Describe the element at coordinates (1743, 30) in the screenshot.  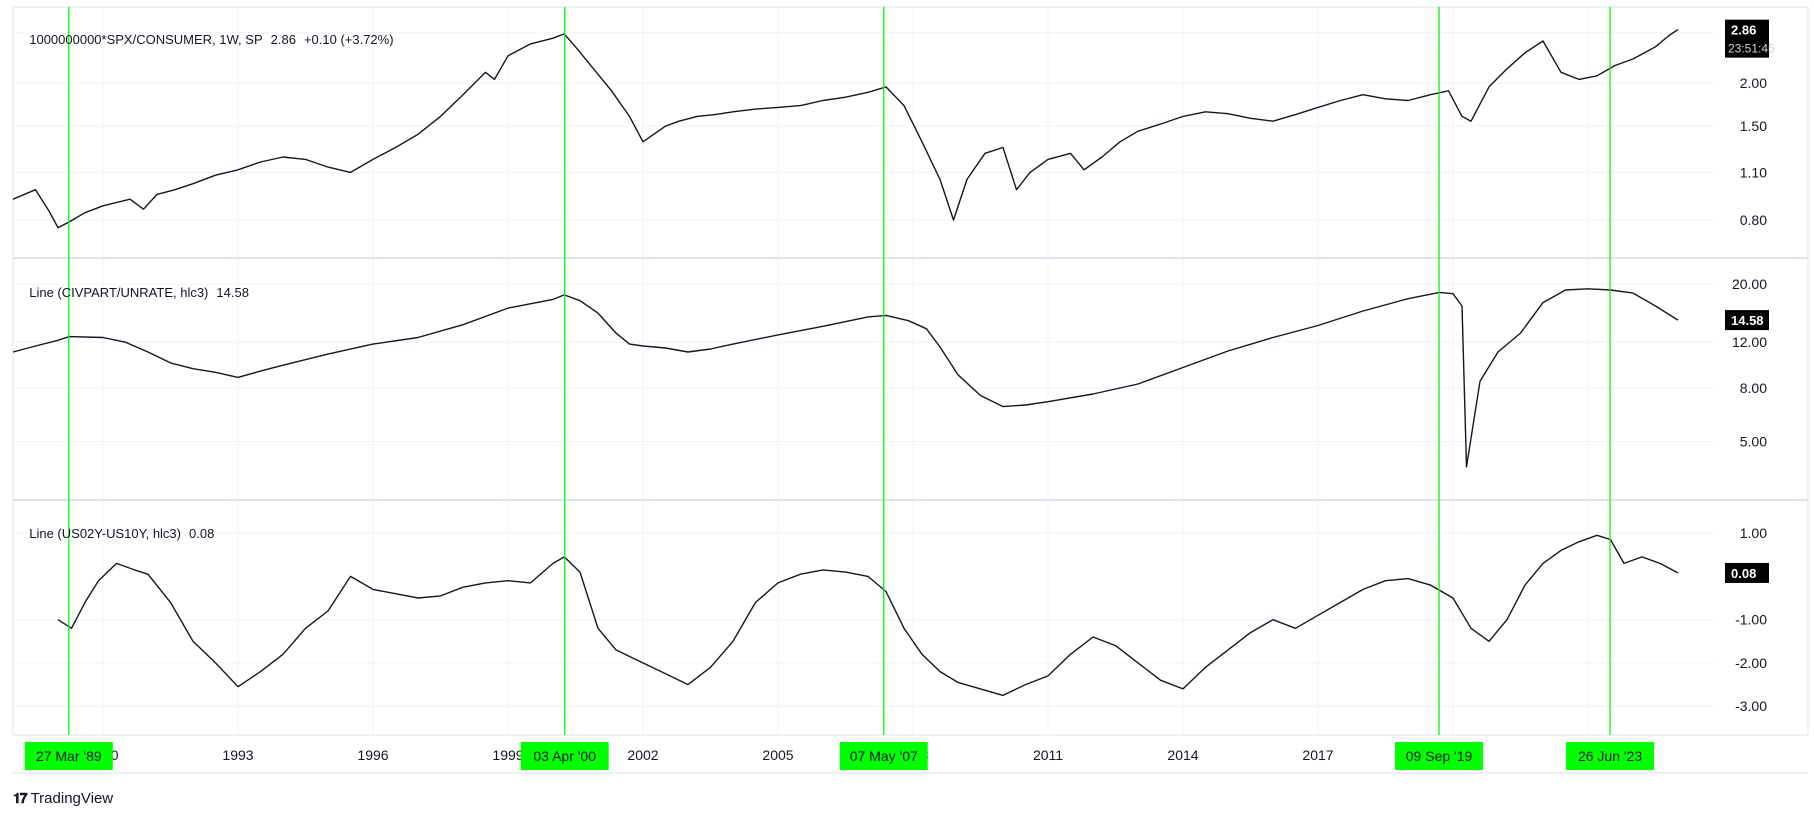
I see `last-value-text: 2.86` at that location.